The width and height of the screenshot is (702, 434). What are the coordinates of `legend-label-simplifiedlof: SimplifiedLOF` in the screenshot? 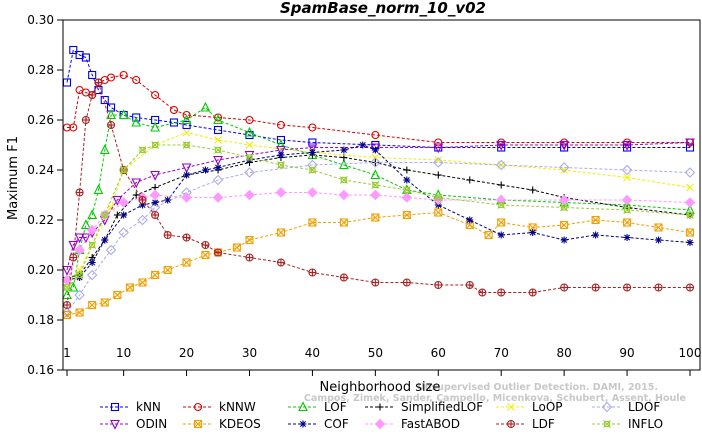 It's located at (442, 407).